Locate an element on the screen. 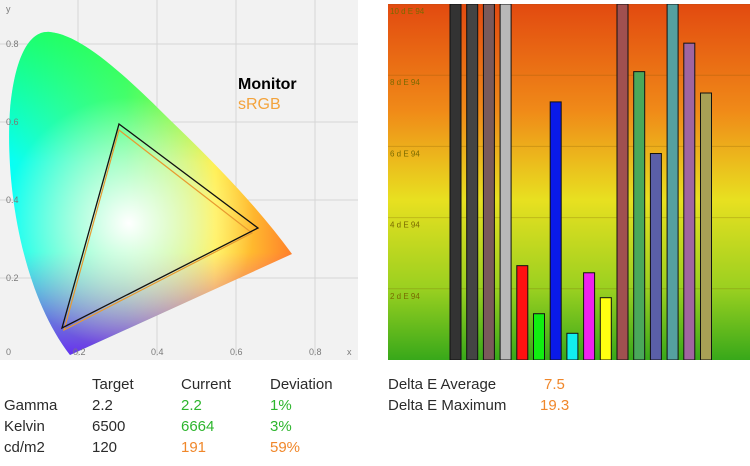  delta-e-maximum-value: 19.3 is located at coordinates (555, 405).